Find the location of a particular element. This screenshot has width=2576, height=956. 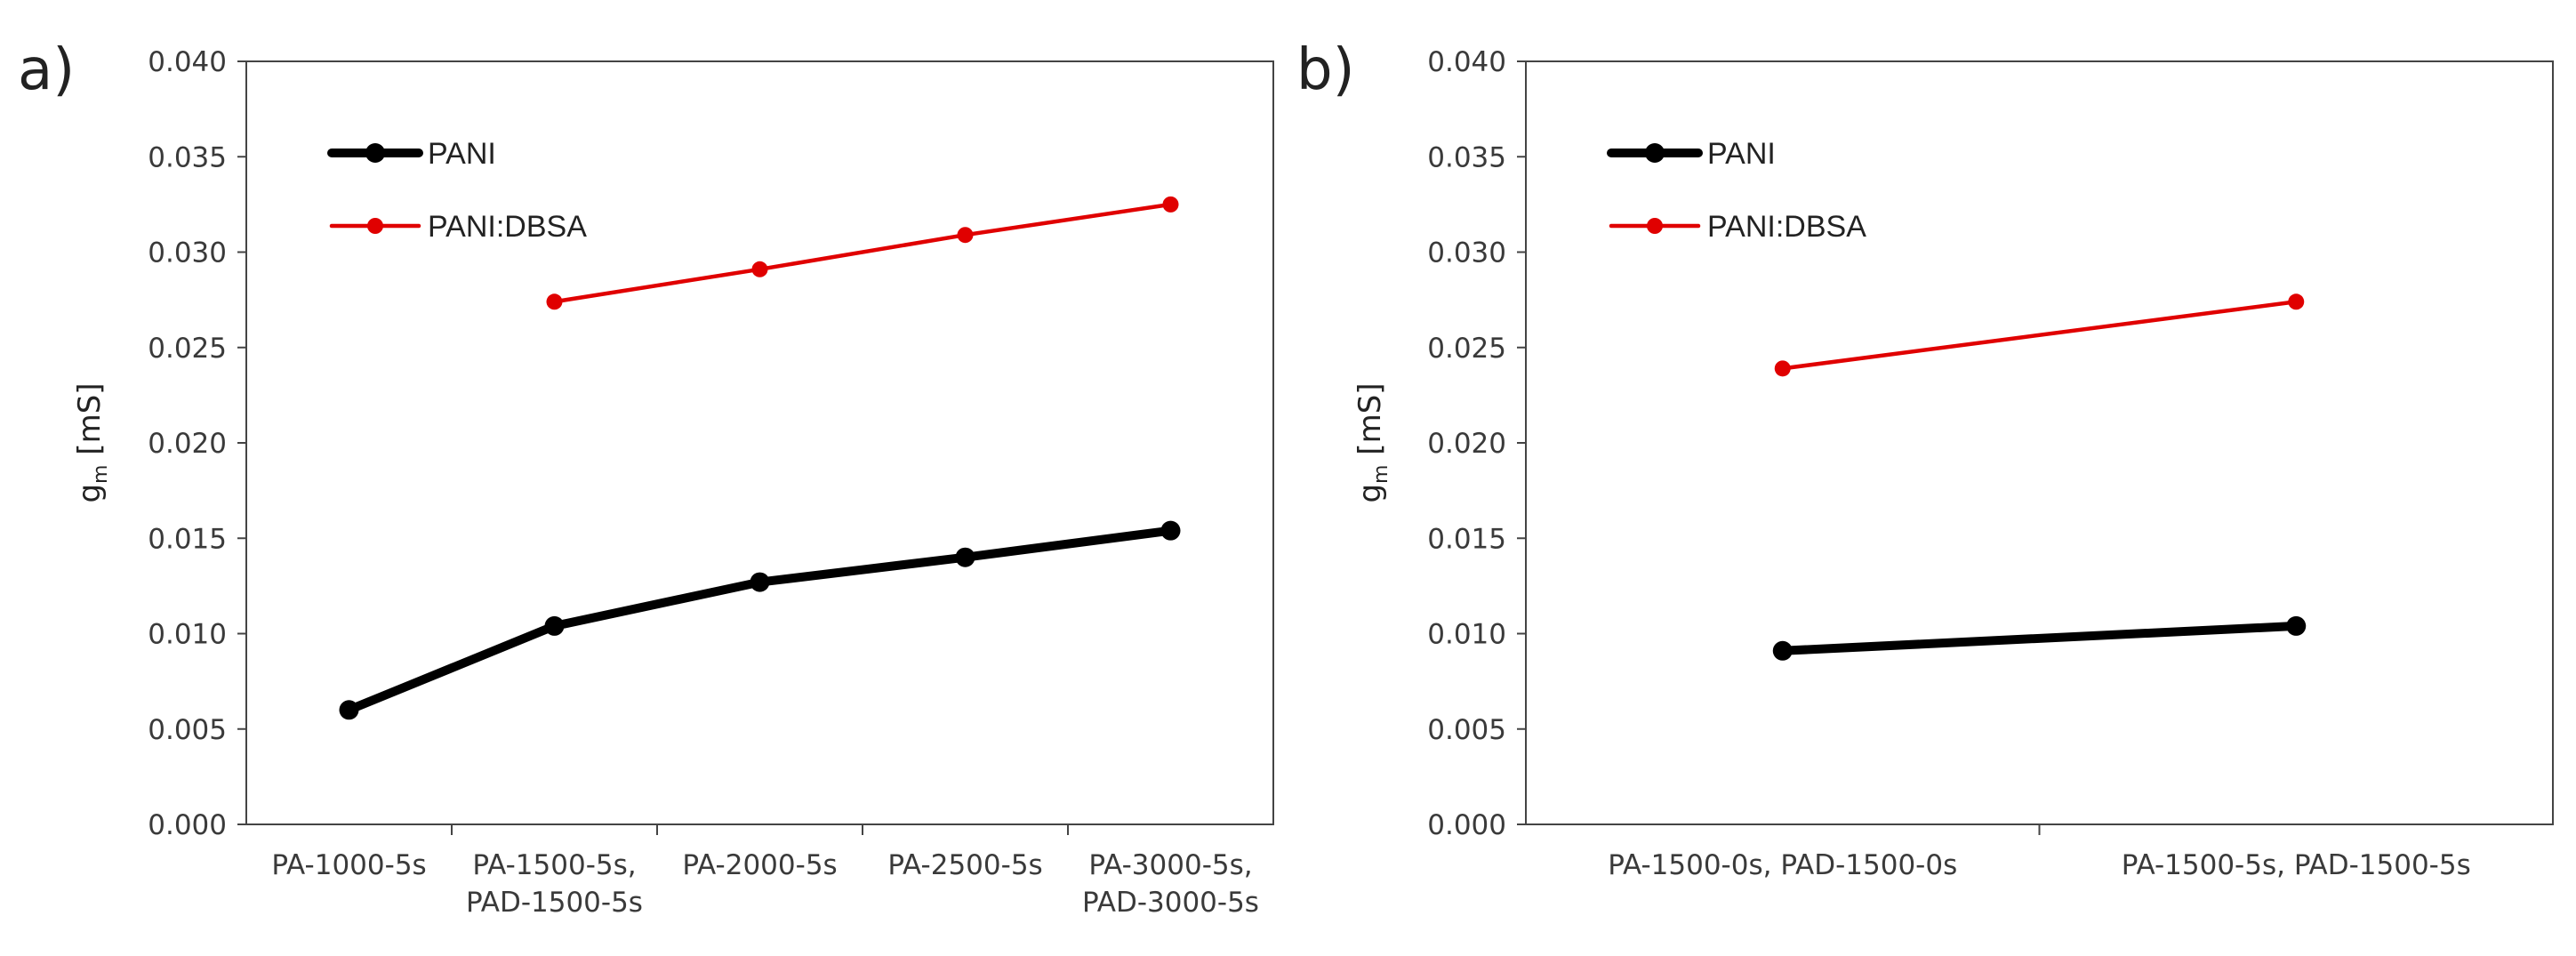

x-category-label: PA-3000-5s, PAD-3000-5s is located at coordinates (1170, 884).